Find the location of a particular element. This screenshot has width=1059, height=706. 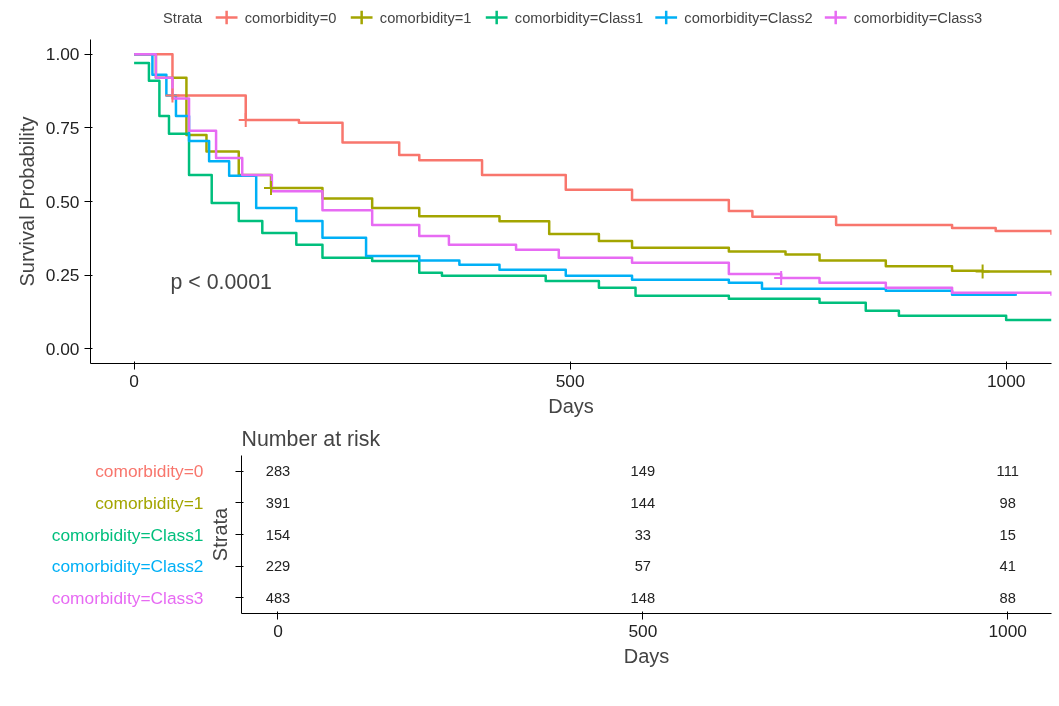

data-label: 111 is located at coordinates (1007, 471).